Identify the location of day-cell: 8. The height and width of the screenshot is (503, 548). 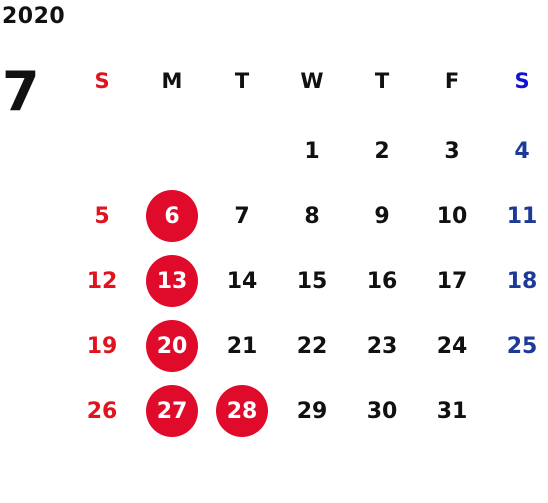
(312, 216).